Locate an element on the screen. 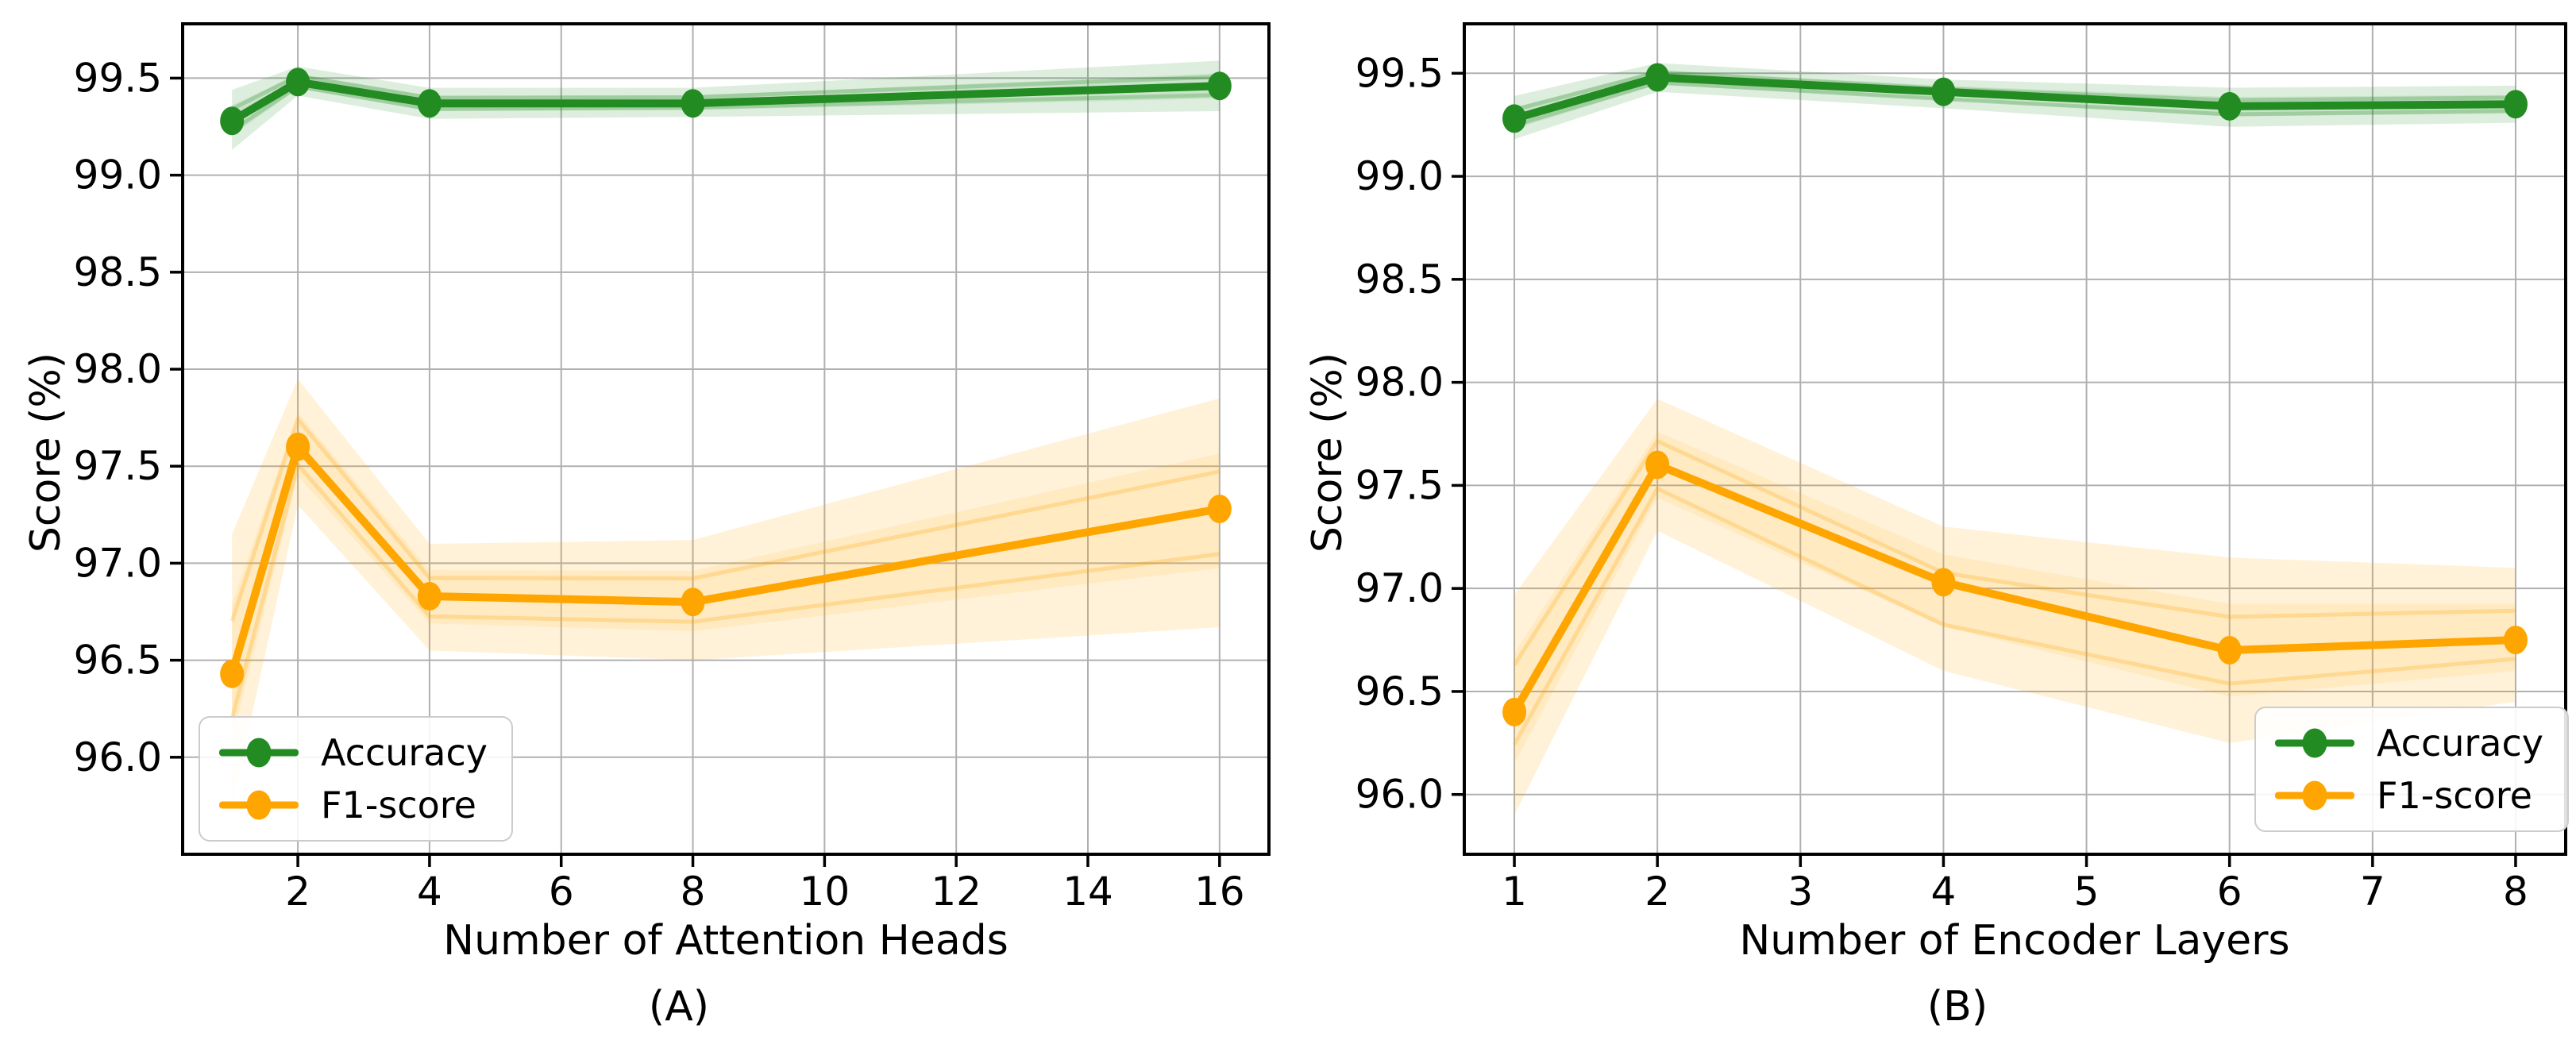  subplot-caption-a: (A) is located at coordinates (679, 1007).